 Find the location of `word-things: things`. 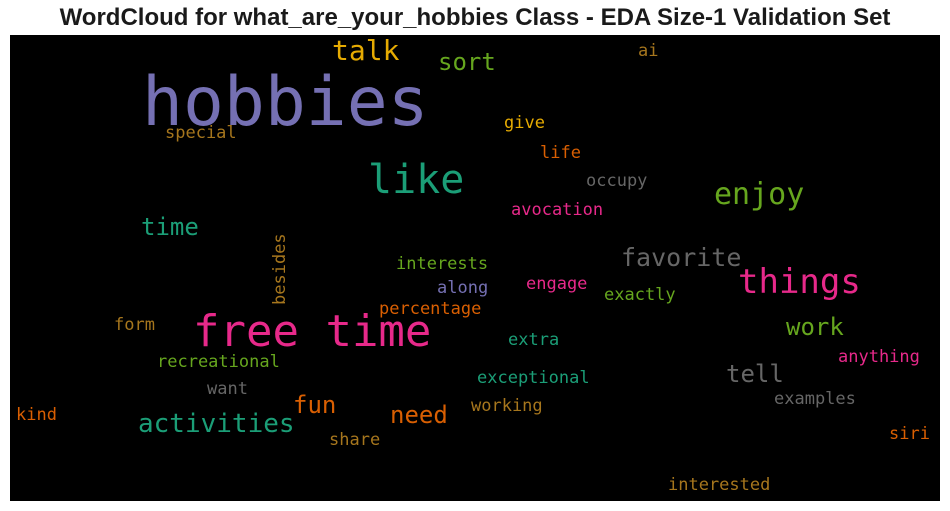

word-things: things is located at coordinates (799, 282).